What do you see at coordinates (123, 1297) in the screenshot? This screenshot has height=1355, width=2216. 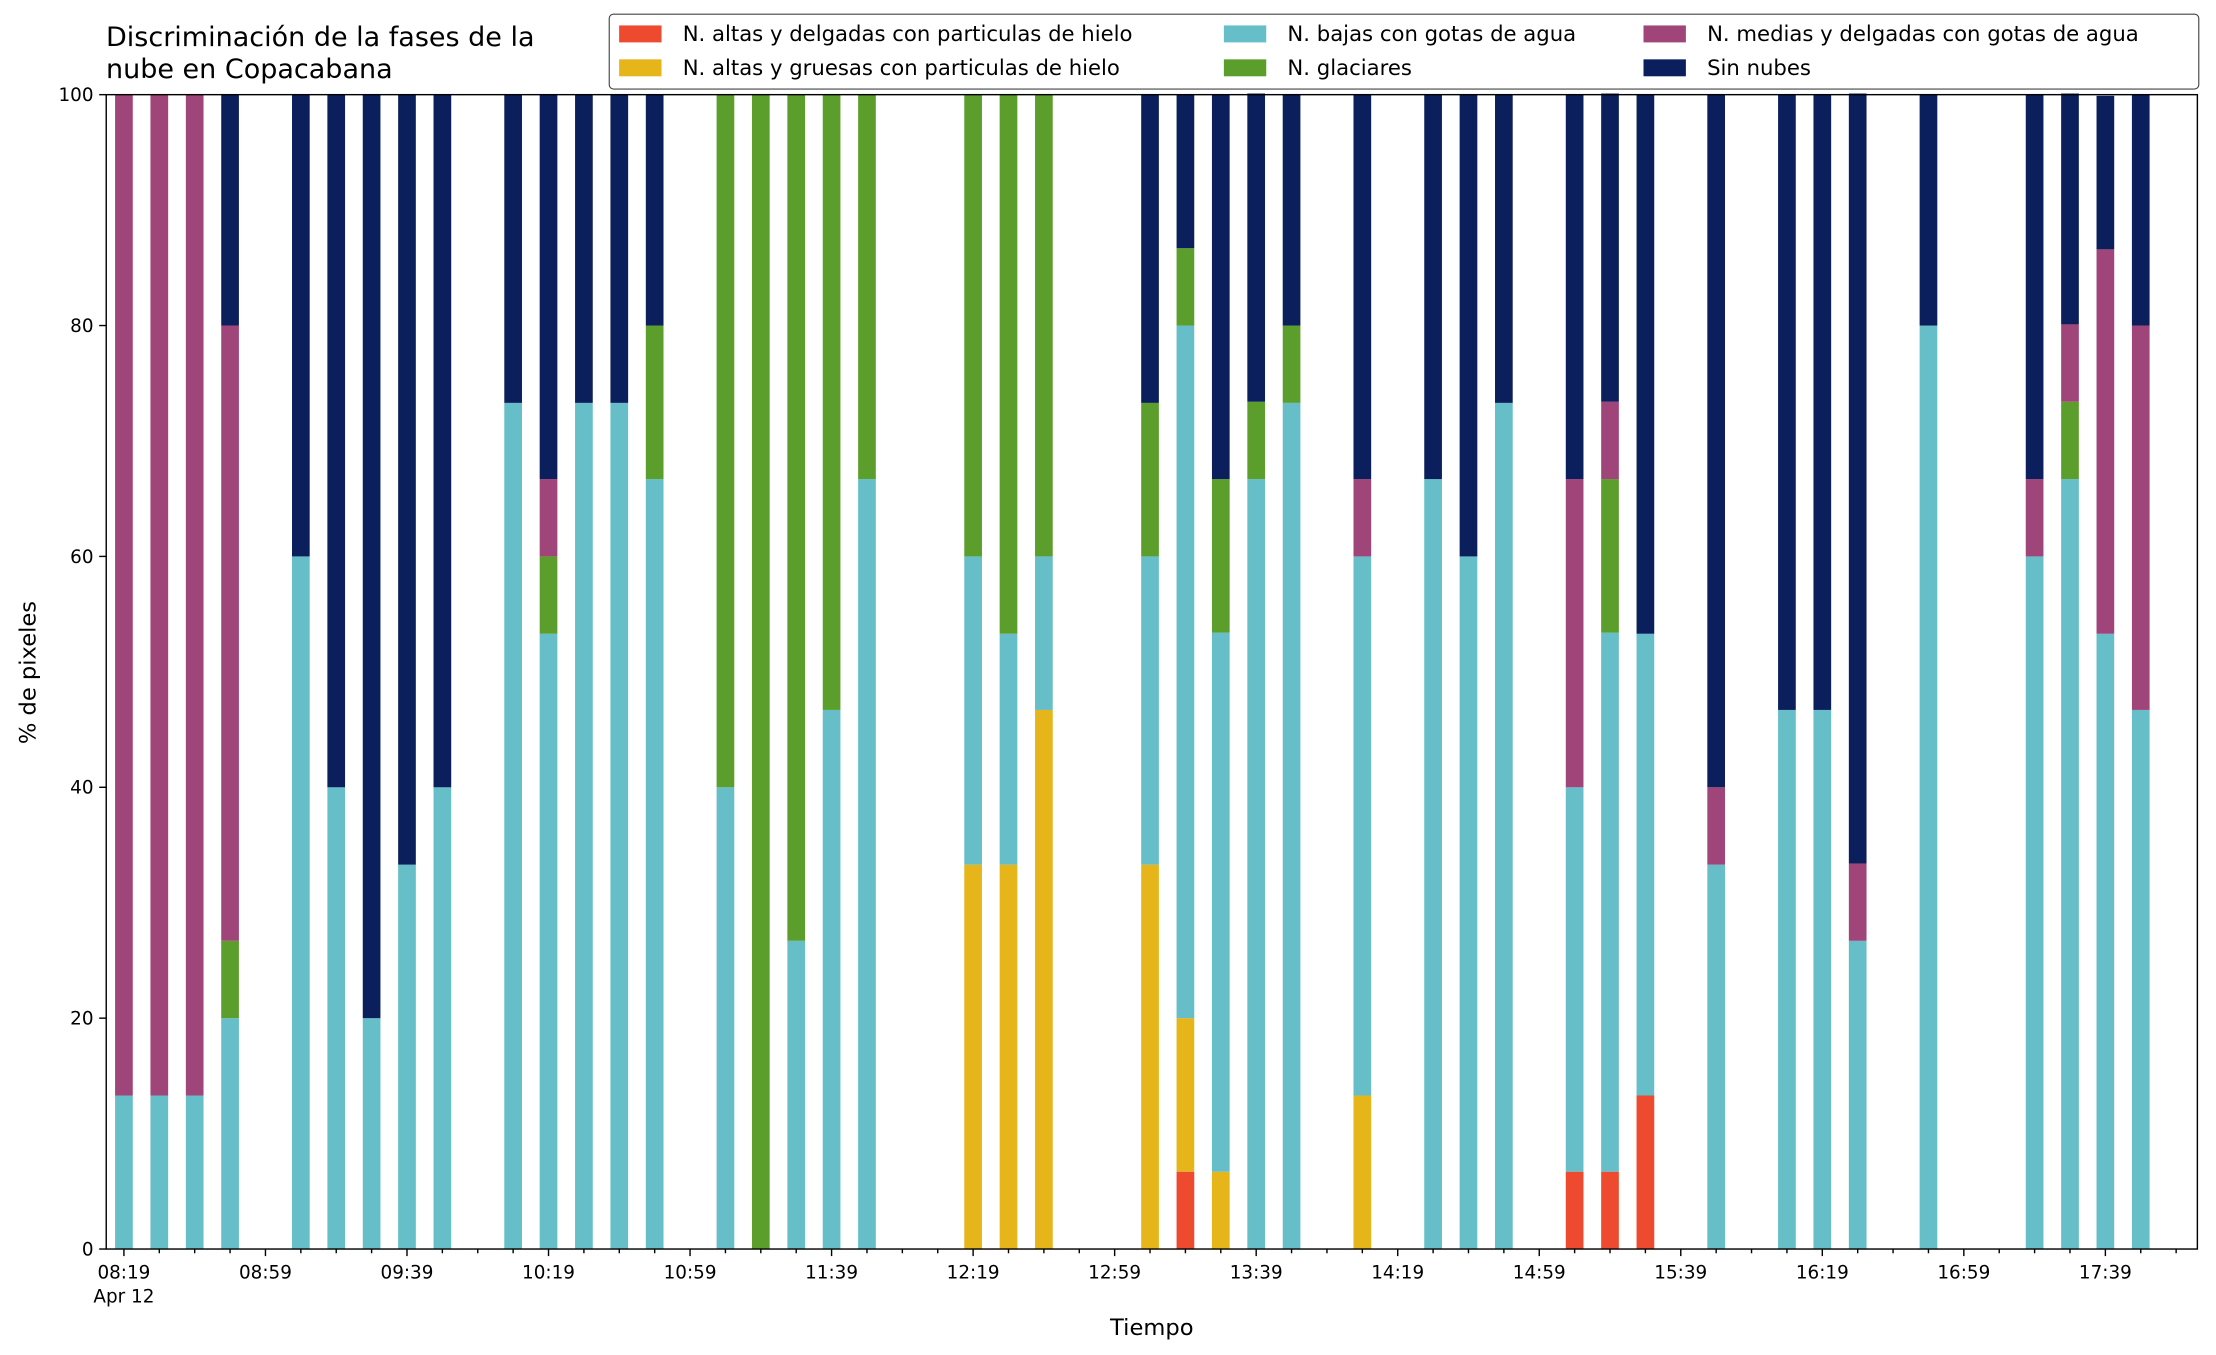 I see `x-date-label: Apr 12` at bounding box center [123, 1297].